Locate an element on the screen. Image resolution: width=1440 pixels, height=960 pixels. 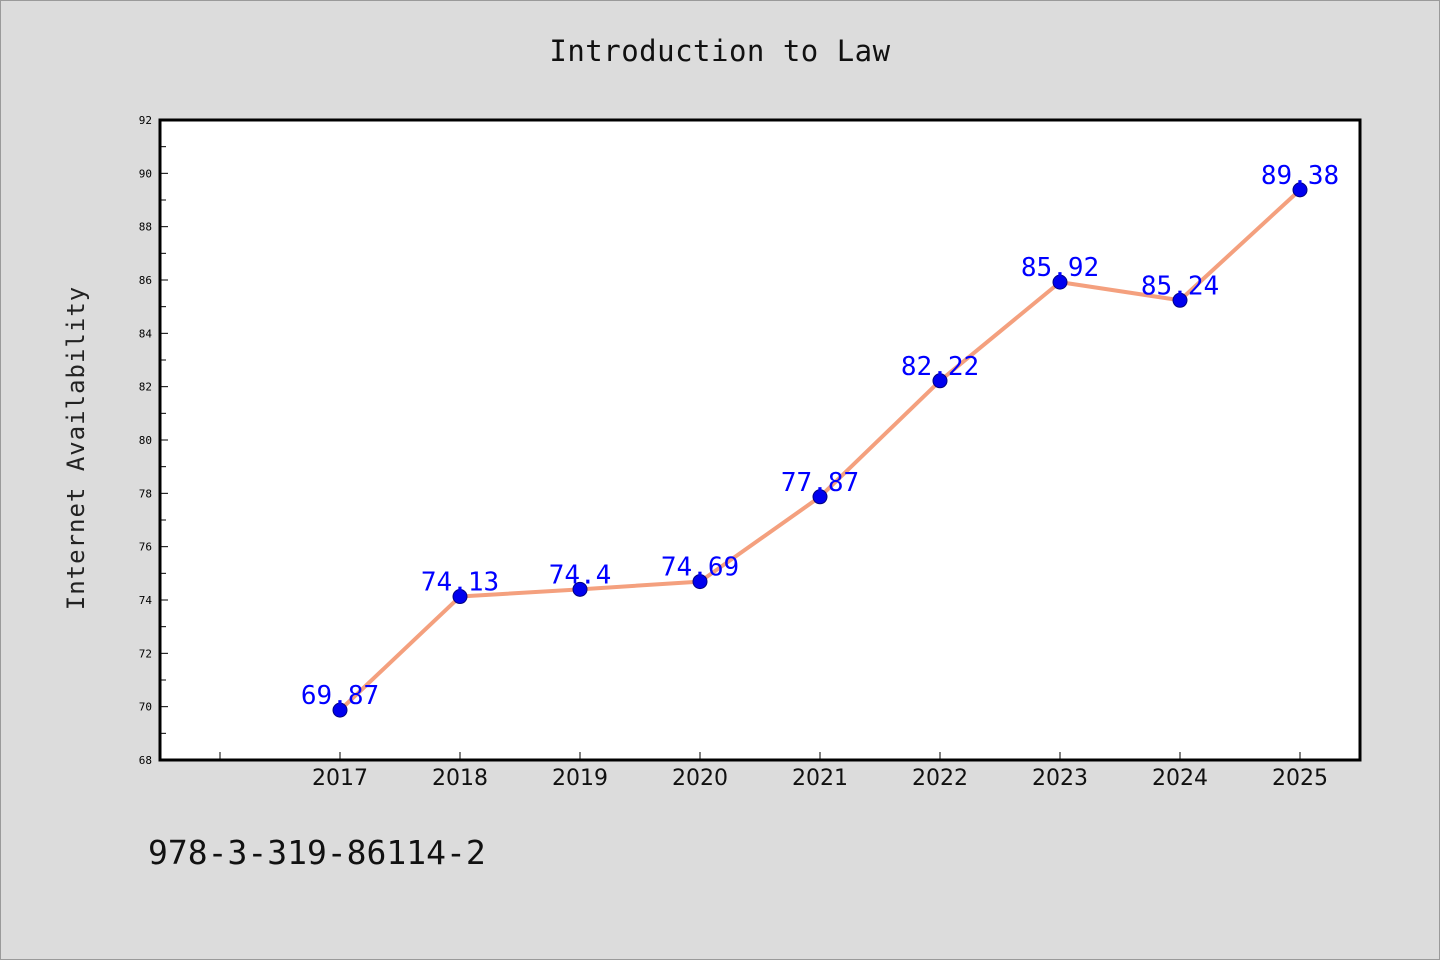
y-tick-label: 68 is located at coordinates (145, 760).